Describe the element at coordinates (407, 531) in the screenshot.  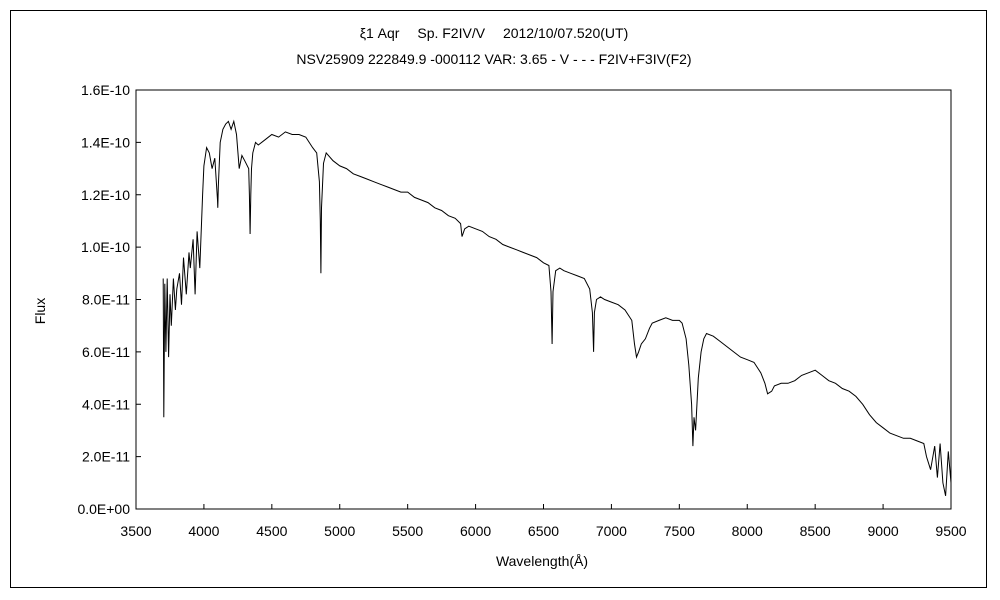
I see `x-tick-label: 5500` at that location.